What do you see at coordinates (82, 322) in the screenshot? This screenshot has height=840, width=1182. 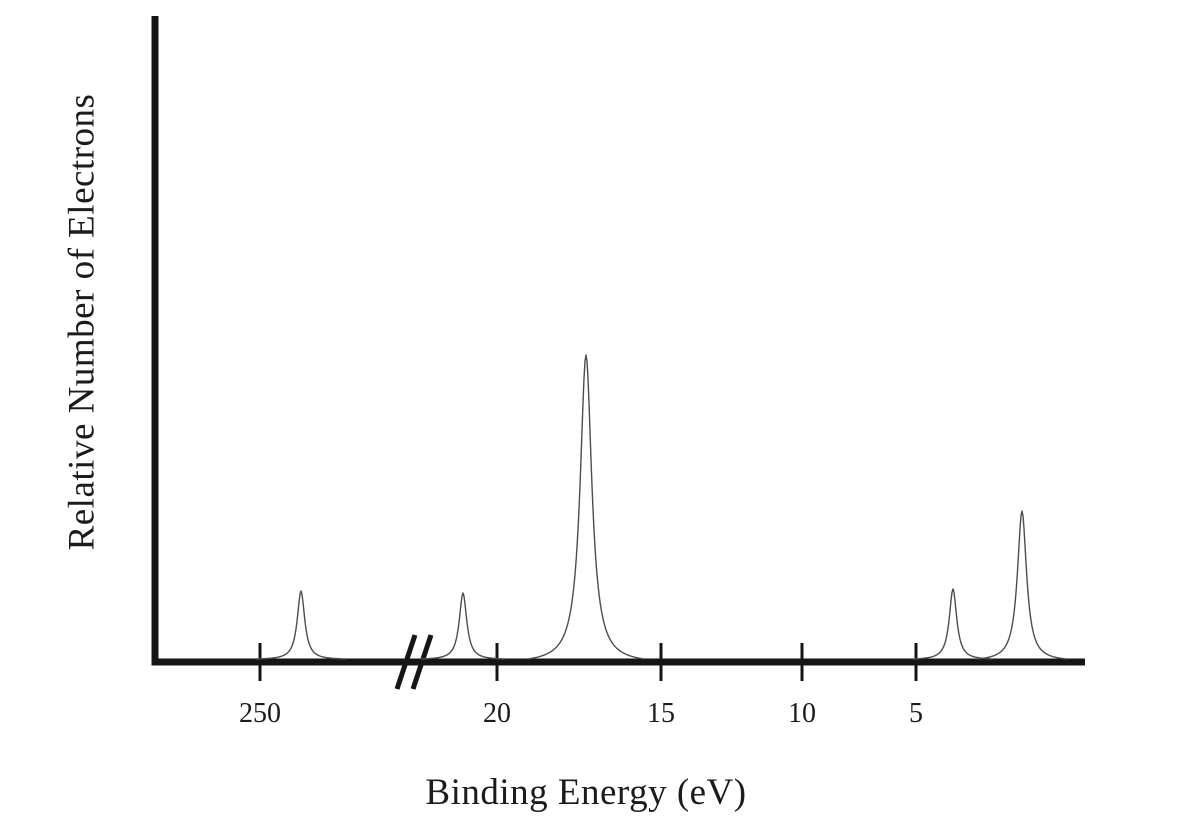 I see `y-axis-label: Relative Number of Electrons` at bounding box center [82, 322].